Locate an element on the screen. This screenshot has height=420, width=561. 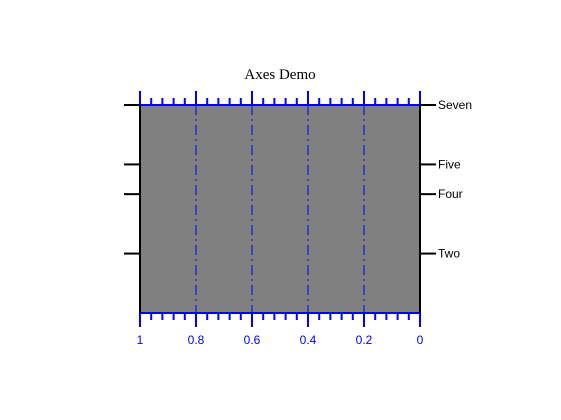
y-tick-label: Seven is located at coordinates (455, 105).